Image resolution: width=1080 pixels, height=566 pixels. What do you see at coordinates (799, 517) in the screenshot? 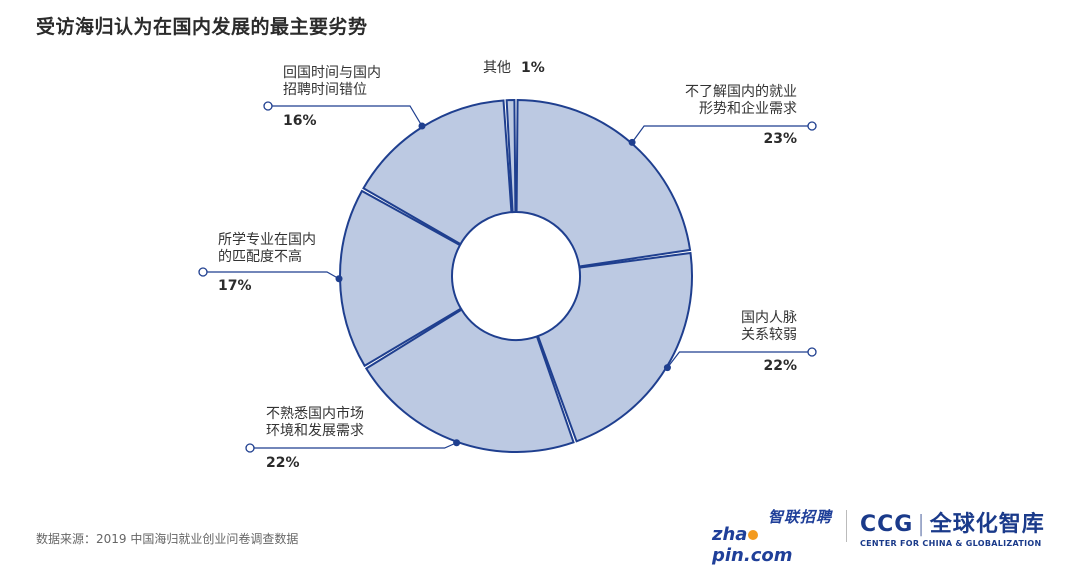
I see `zhaopin-logo-cn: 智联招聘` at bounding box center [799, 517].